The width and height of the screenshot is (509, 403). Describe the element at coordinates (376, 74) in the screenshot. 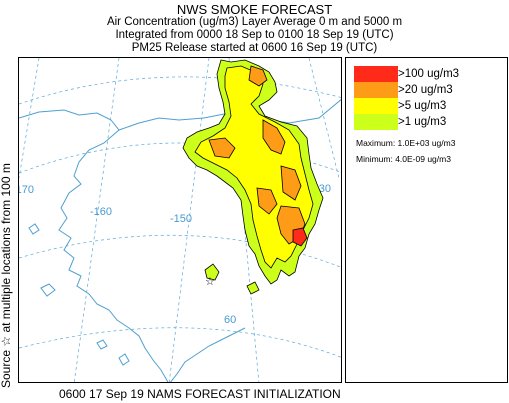

I see `legend-swatch-gt100` at that location.